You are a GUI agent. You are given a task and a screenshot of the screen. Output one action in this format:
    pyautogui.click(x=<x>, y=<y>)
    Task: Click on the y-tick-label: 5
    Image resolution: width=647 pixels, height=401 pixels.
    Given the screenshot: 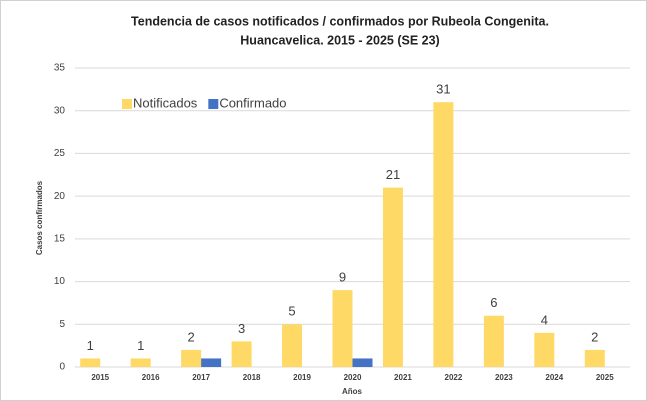 What is the action you would take?
    pyautogui.click(x=62, y=324)
    